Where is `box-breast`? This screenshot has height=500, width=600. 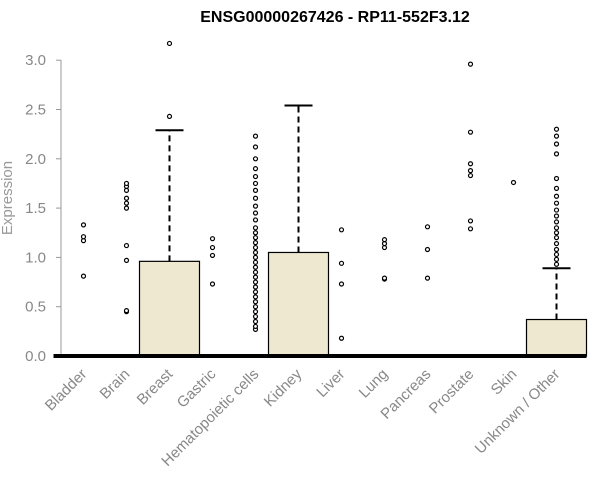 box-breast is located at coordinates (169, 199).